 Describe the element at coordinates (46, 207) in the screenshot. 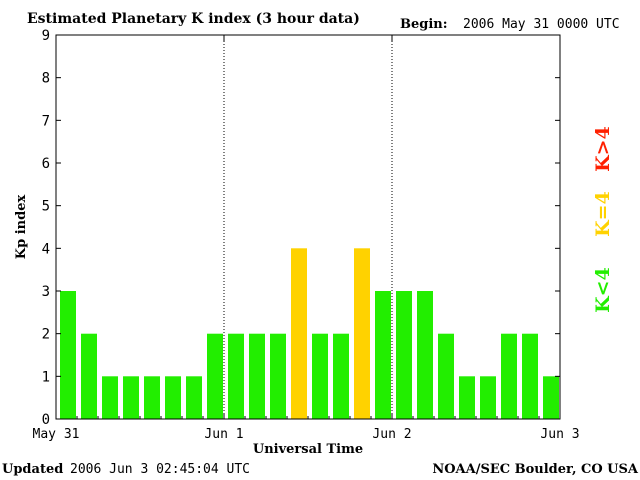

I see `y-tick-label: 5` at that location.